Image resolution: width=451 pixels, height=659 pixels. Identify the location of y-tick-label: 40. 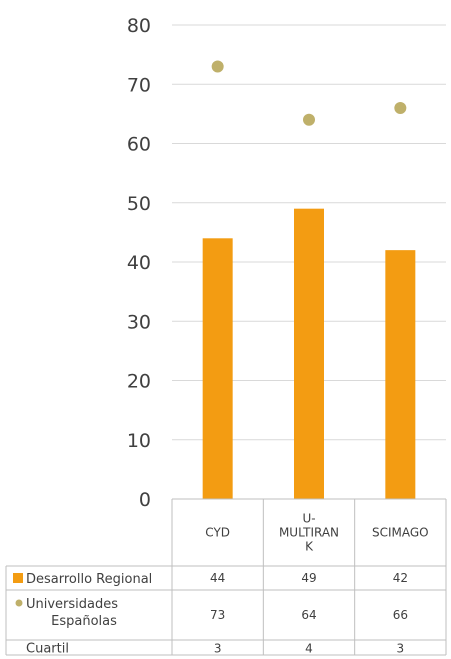
(139, 263).